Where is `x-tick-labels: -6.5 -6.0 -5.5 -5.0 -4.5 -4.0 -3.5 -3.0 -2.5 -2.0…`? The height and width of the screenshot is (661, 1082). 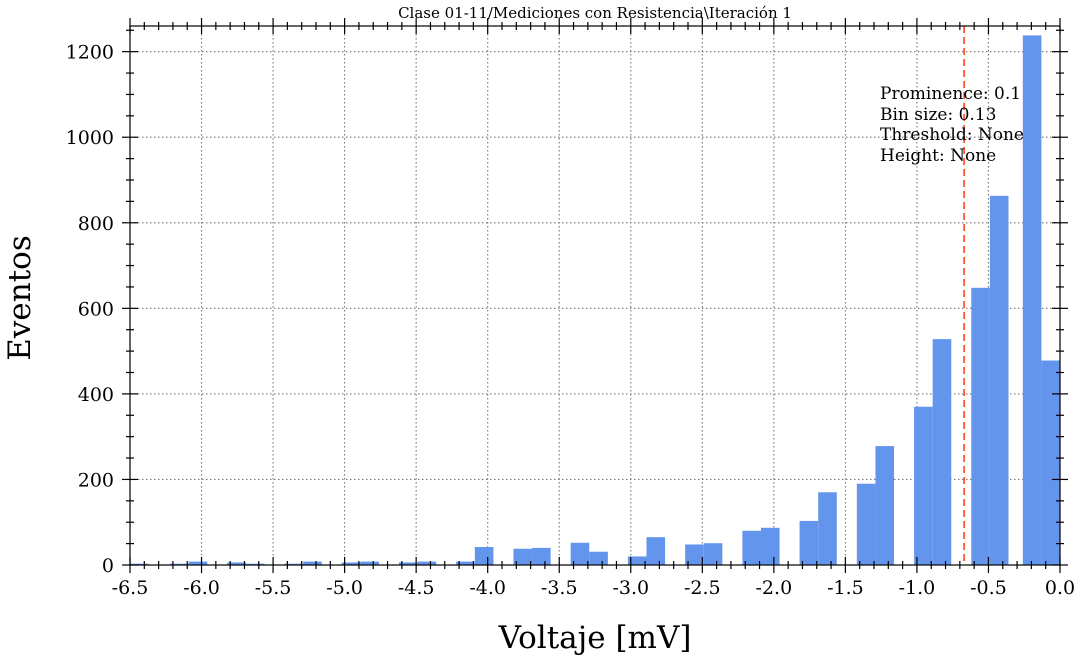 x-tick-labels: -6.5 -6.0 -5.5 -5.0 -4.5 -4.0 -3.5 -3.0 -2.5 -2.0… is located at coordinates (593, 588).